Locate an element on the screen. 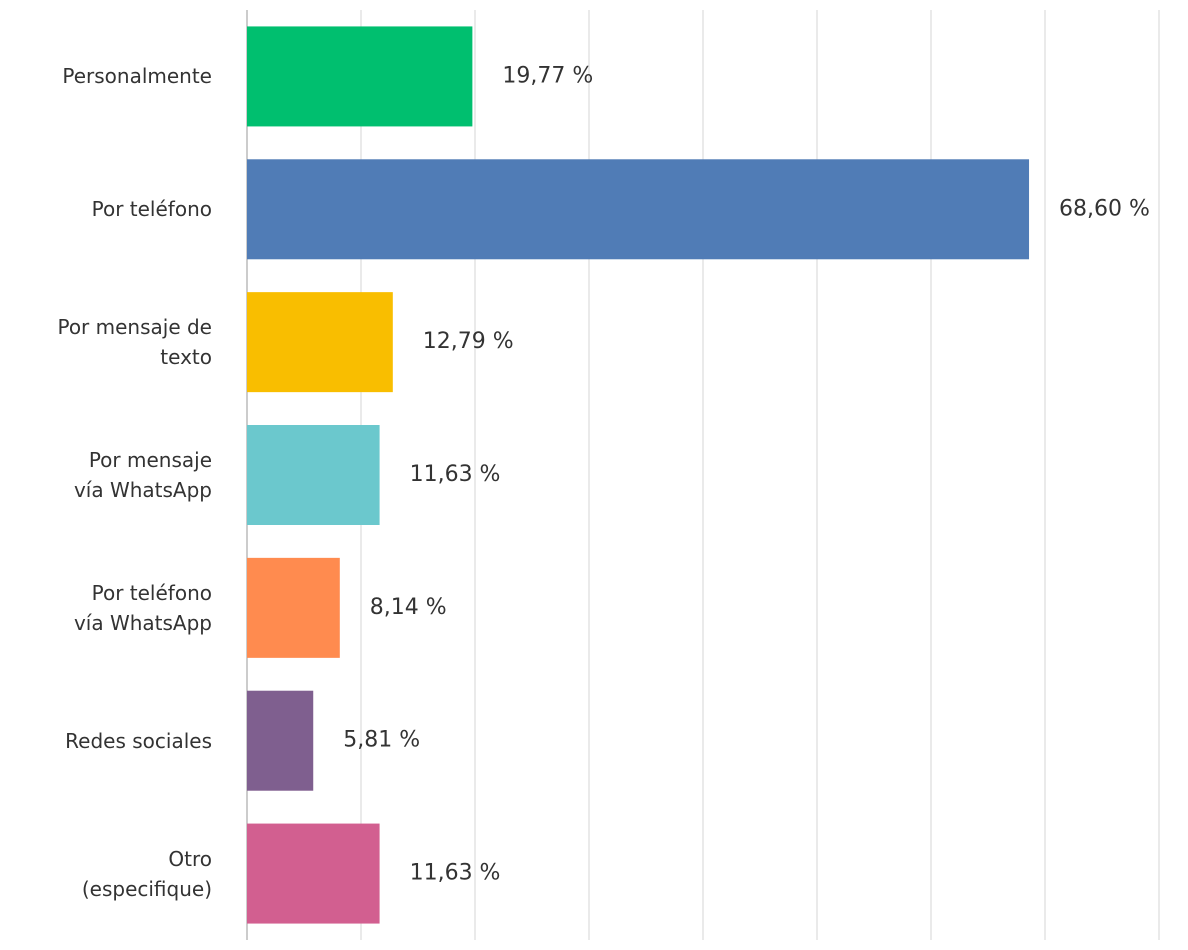  category-label: Otro (especifique) is located at coordinates (146, 873).